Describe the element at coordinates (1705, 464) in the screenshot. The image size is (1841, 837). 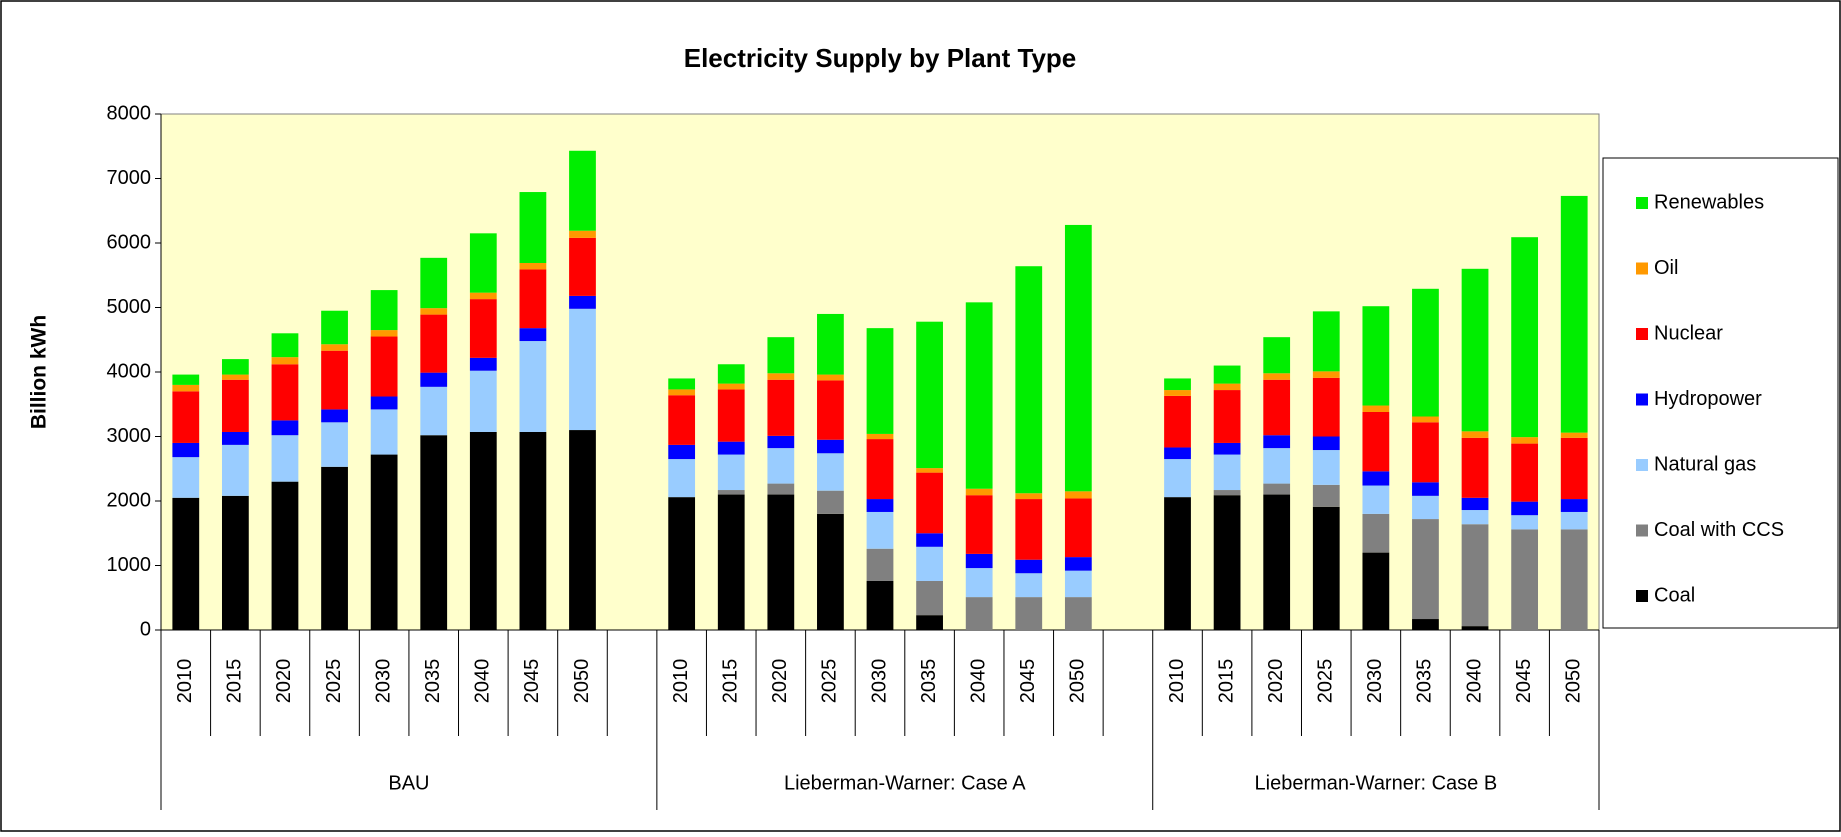
I see `legend-label: Natural gas` at that location.